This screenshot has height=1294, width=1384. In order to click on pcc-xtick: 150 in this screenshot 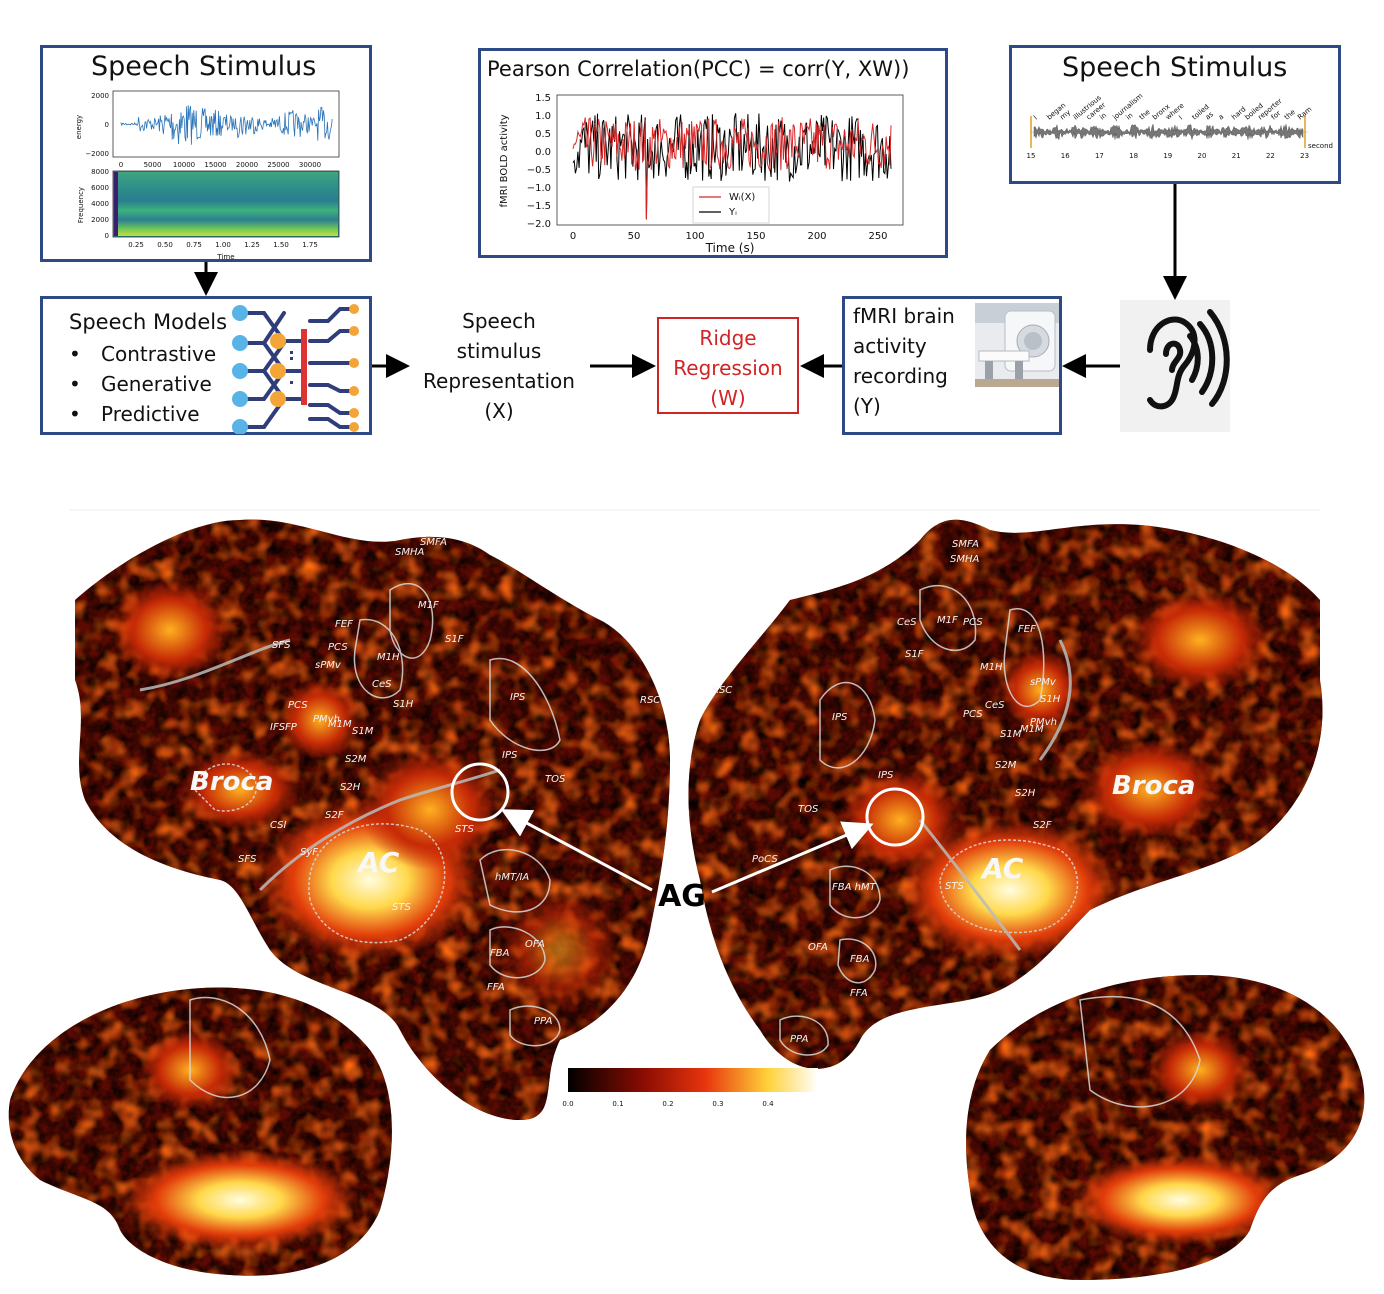, I will do `click(755, 236)`.